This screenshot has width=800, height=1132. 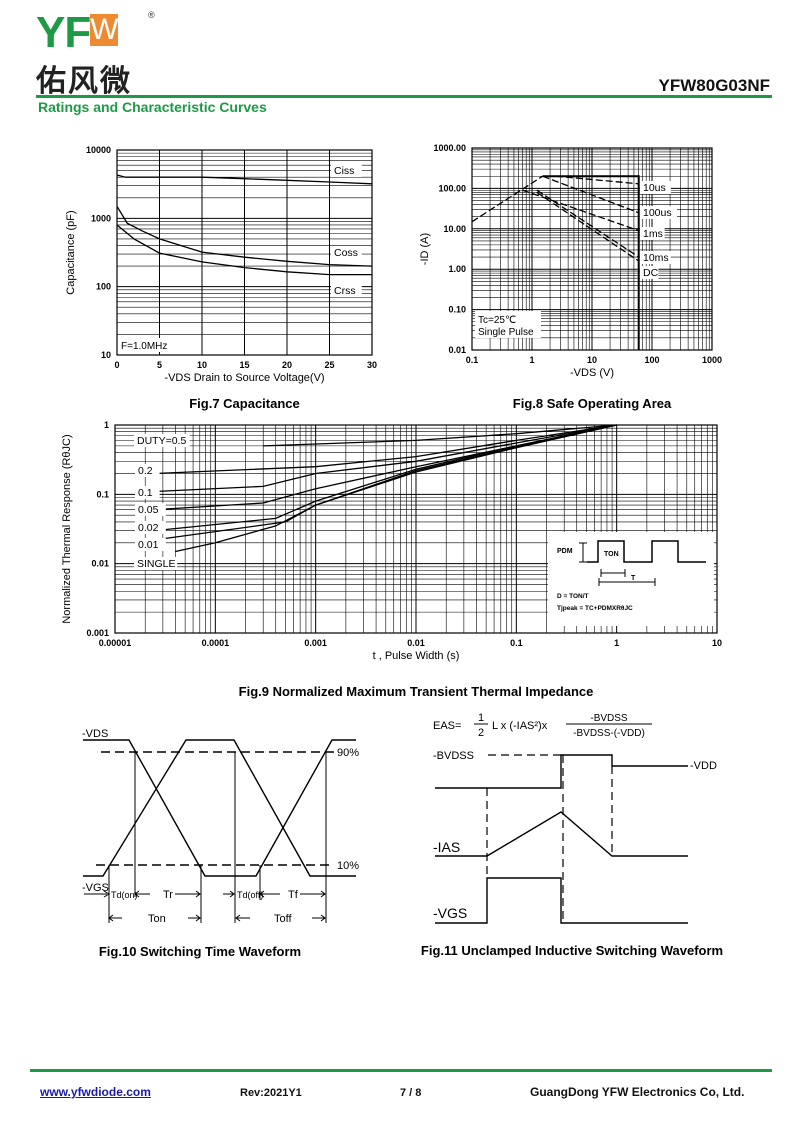 What do you see at coordinates (345, 291) in the screenshot?
I see `series-label: Crss` at bounding box center [345, 291].